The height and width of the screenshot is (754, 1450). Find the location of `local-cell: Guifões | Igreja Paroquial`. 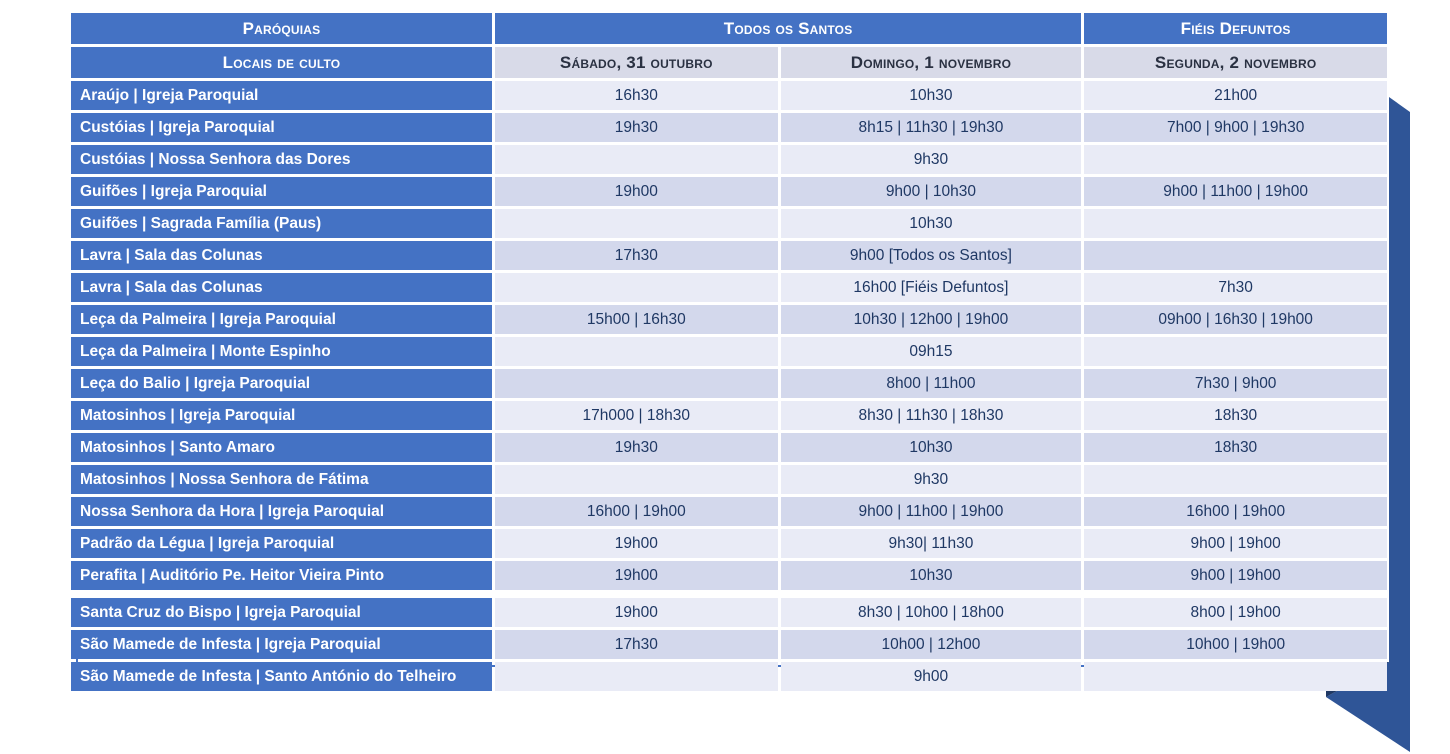

local-cell: Guifões | Igreja Paroquial is located at coordinates (281, 191).